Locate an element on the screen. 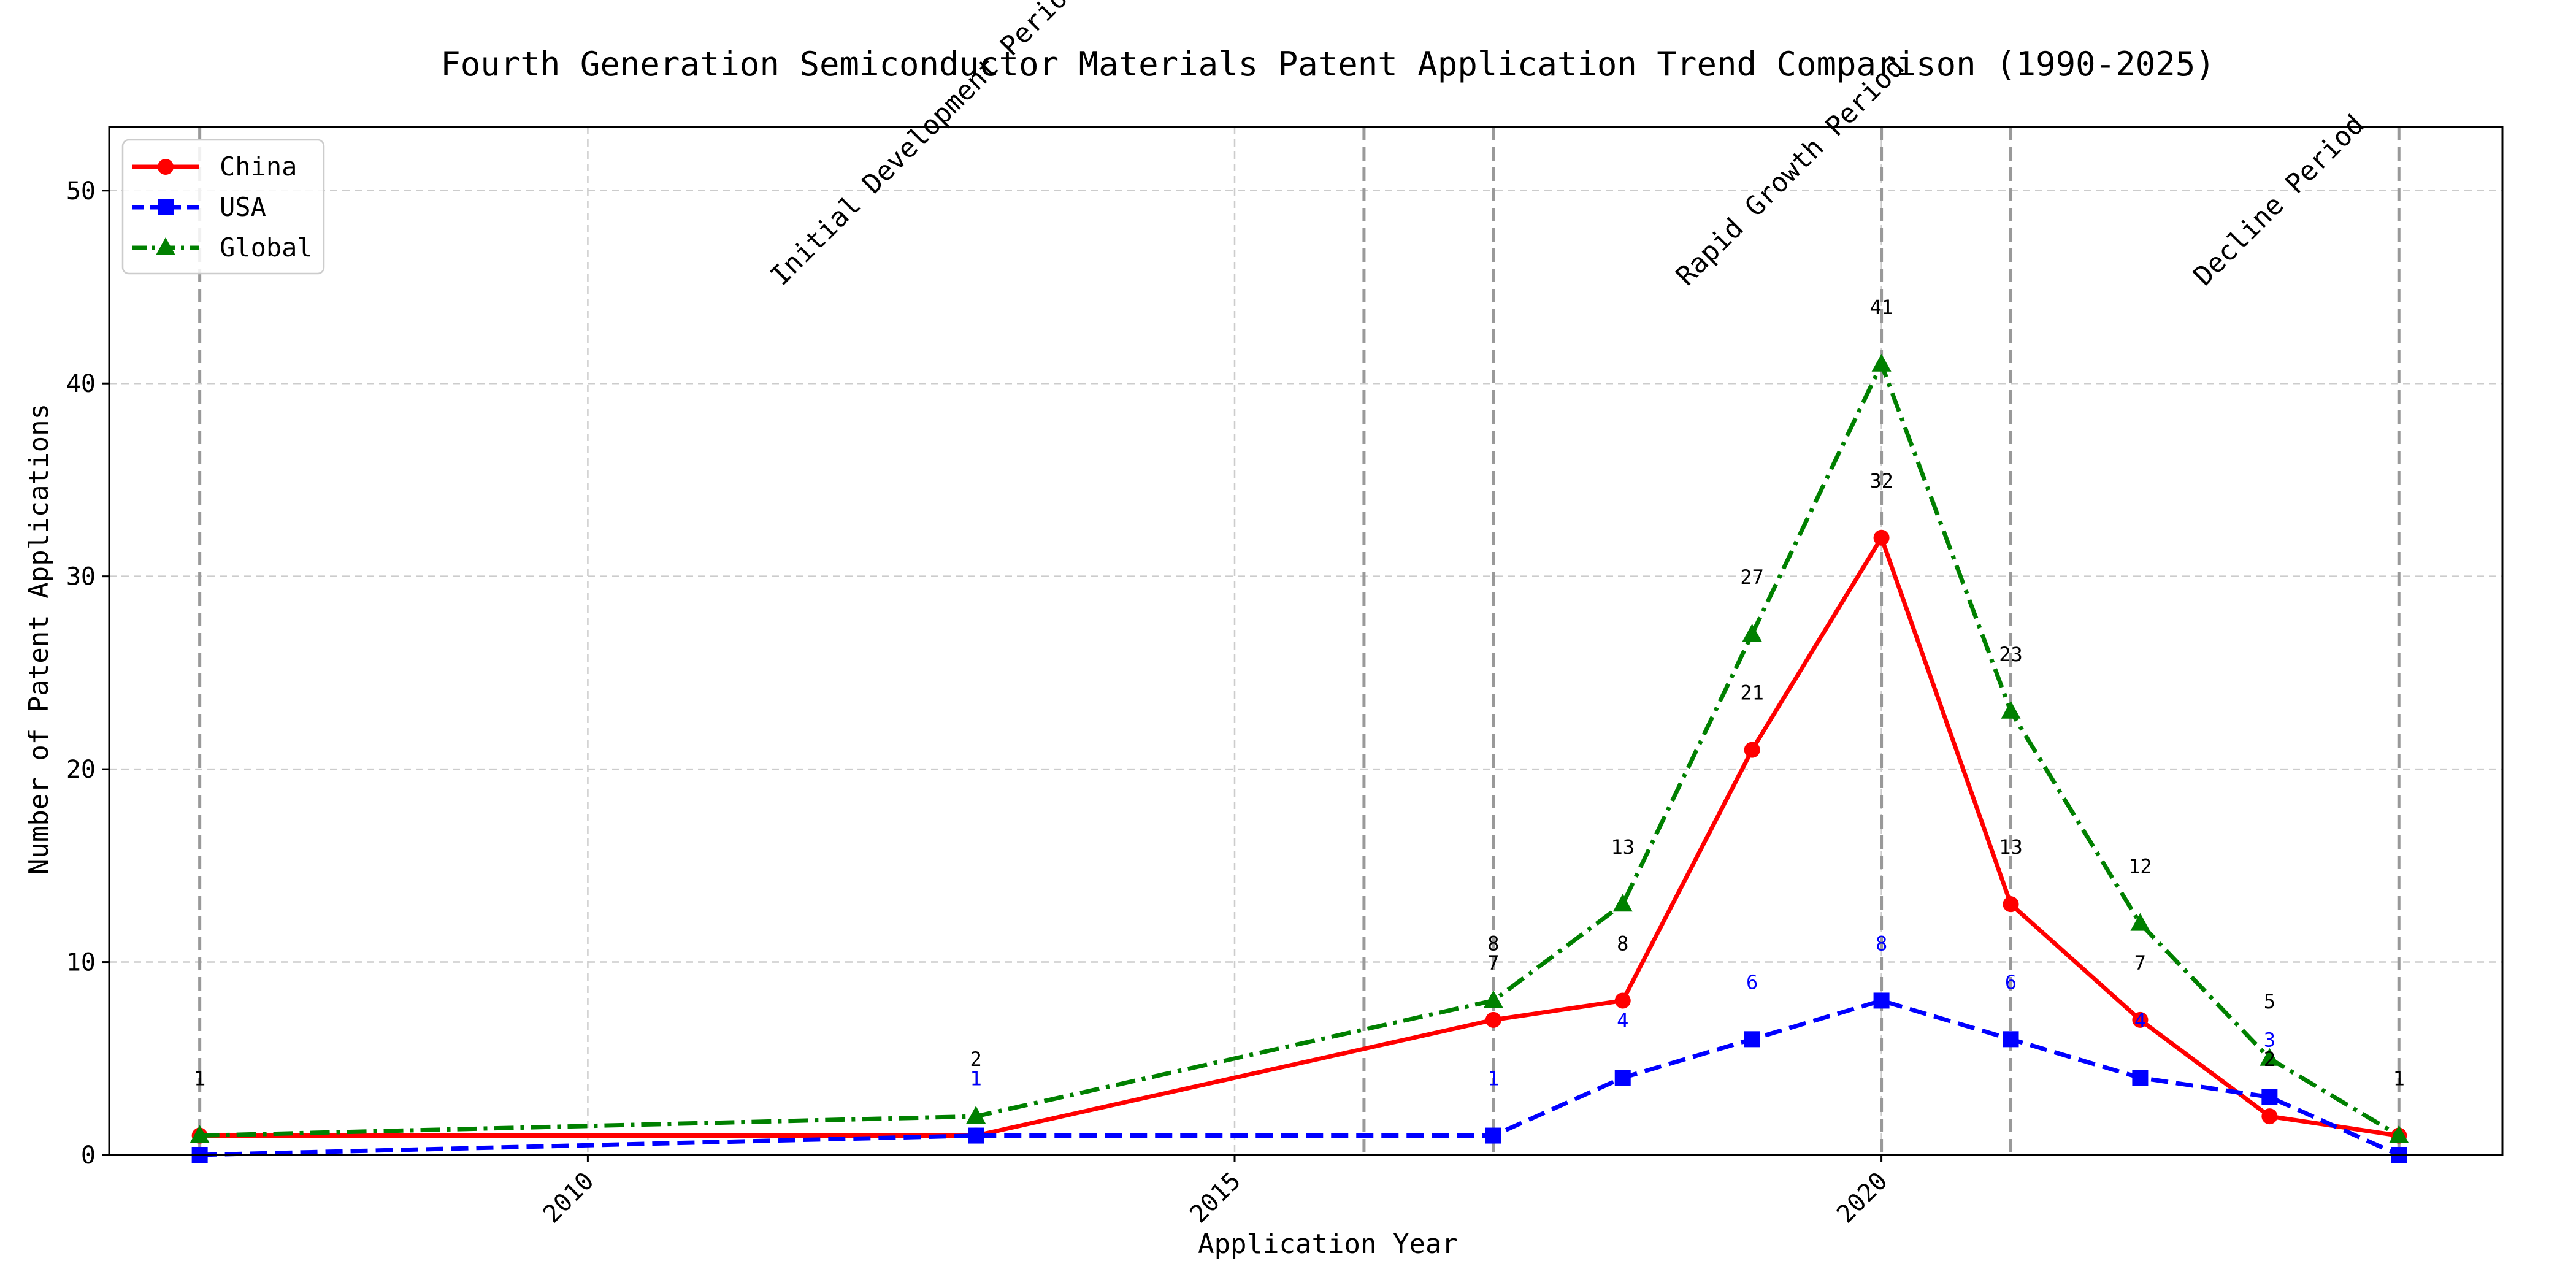 The image size is (2576, 1288). data-label-global: 12 is located at coordinates (2140, 866).